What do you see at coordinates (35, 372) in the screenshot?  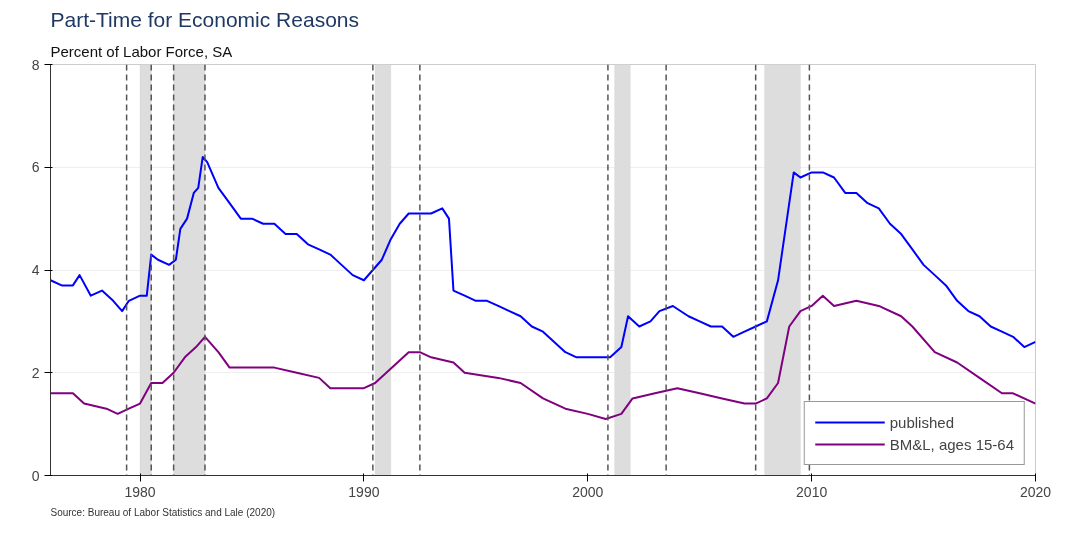 I see `y-tick-label: 2` at bounding box center [35, 372].